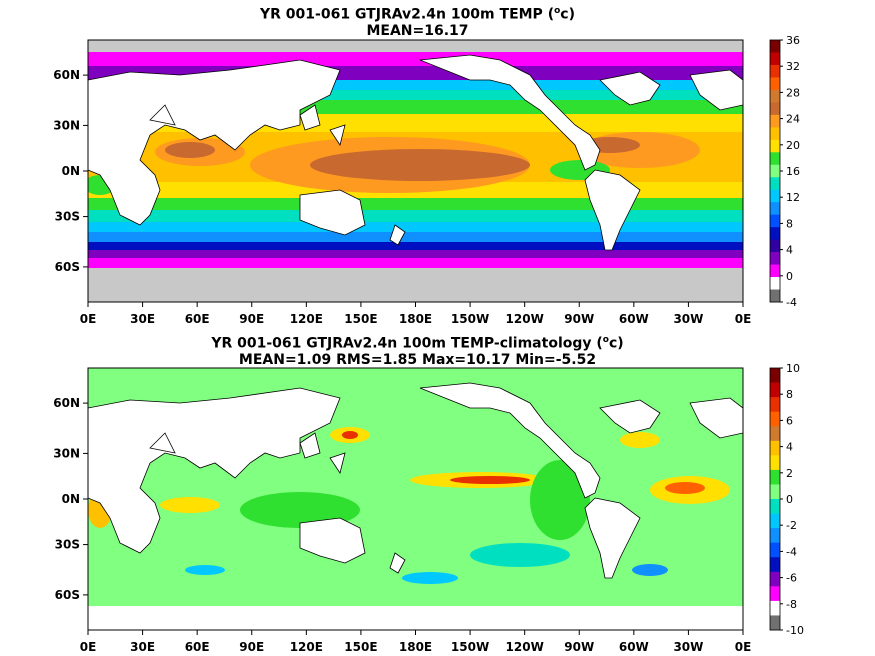 Image resolution: width=875 pixels, height=656 pixels. I want to click on top-title-end: c), so click(567, 14).